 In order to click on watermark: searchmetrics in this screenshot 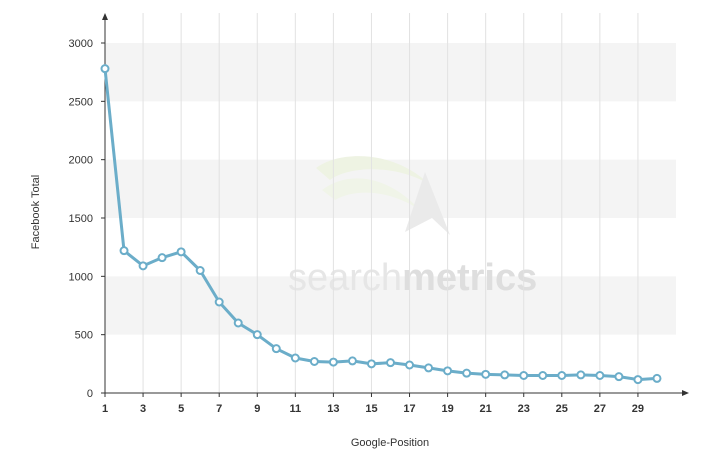, I will do `click(412, 227)`.